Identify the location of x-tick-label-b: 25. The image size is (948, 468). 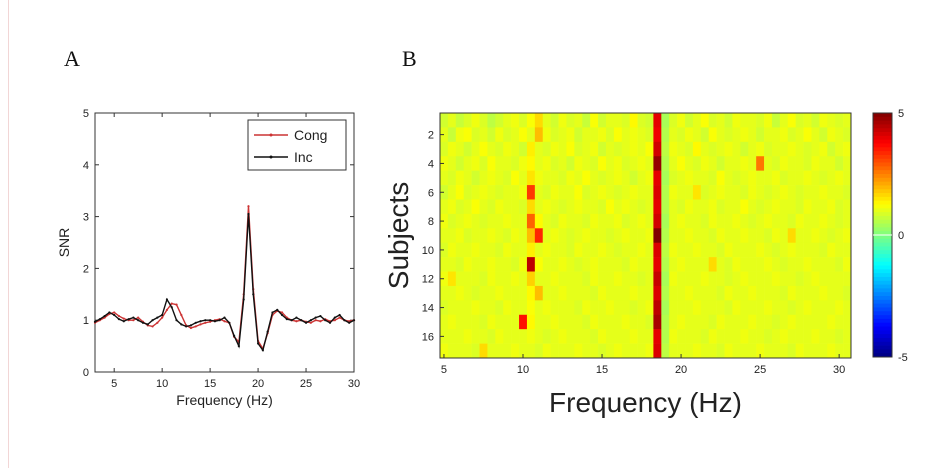
(760, 370).